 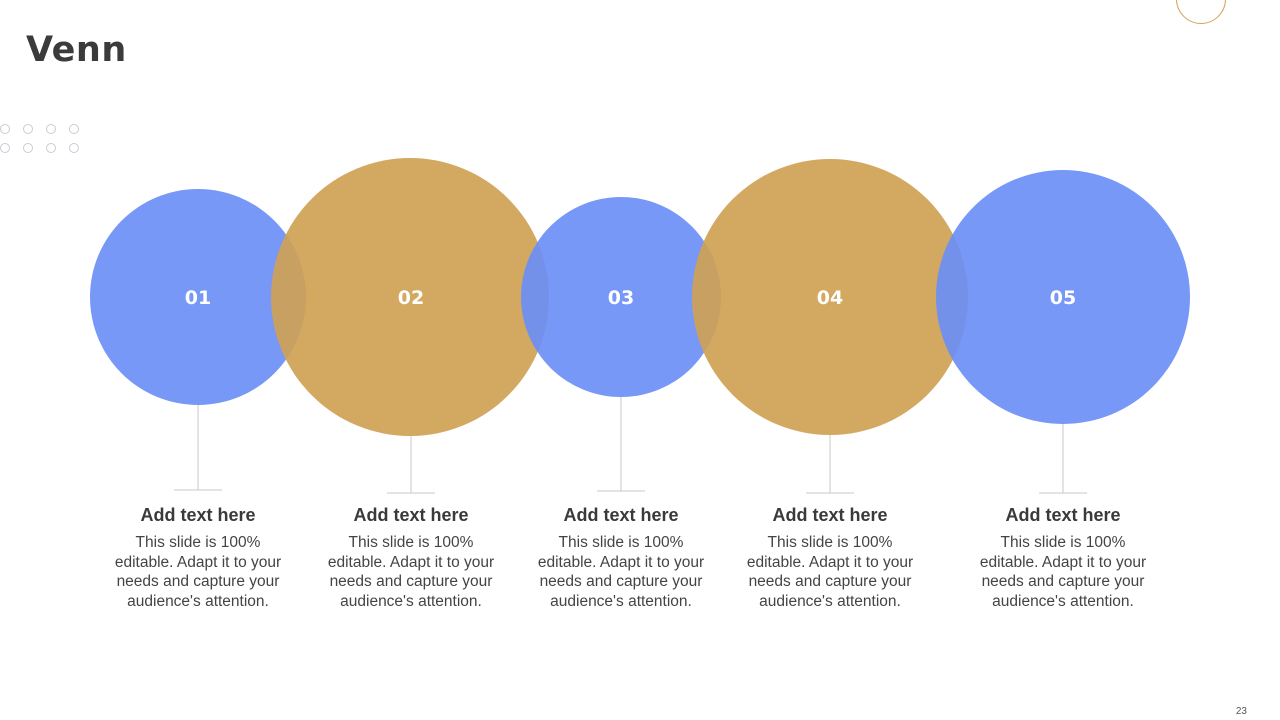 I want to click on venn-number-05: 05, so click(x=1063, y=298).